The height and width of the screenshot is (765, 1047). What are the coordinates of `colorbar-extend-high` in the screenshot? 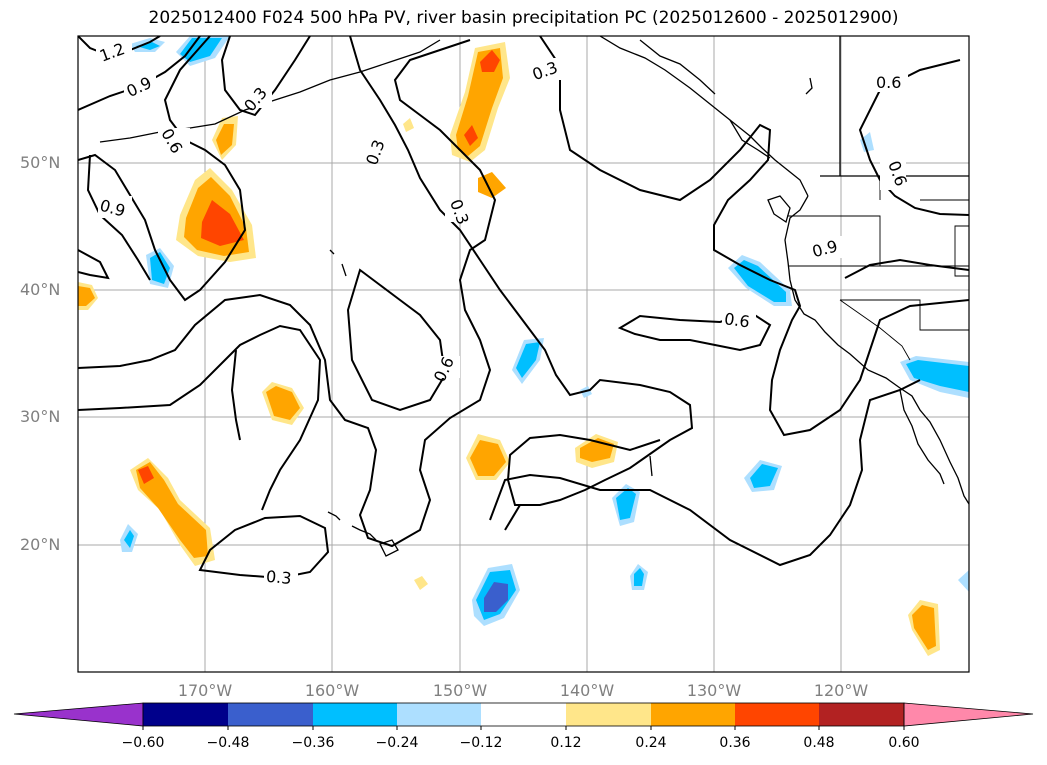 It's located at (968, 714).